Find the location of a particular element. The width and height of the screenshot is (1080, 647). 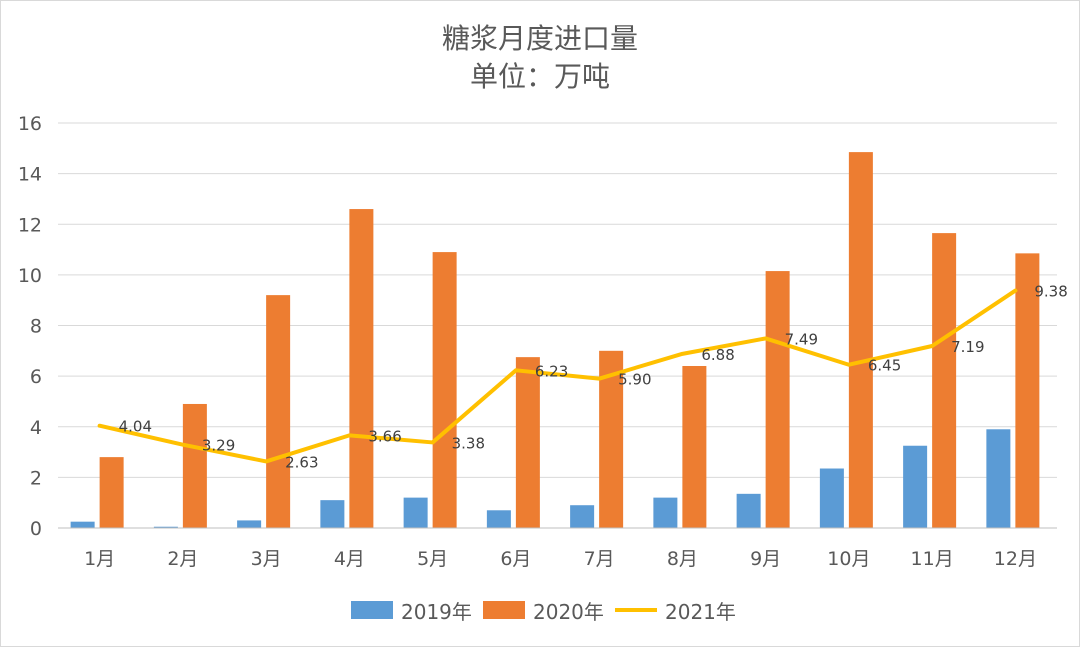

data-label: 6.23 is located at coordinates (551, 371).